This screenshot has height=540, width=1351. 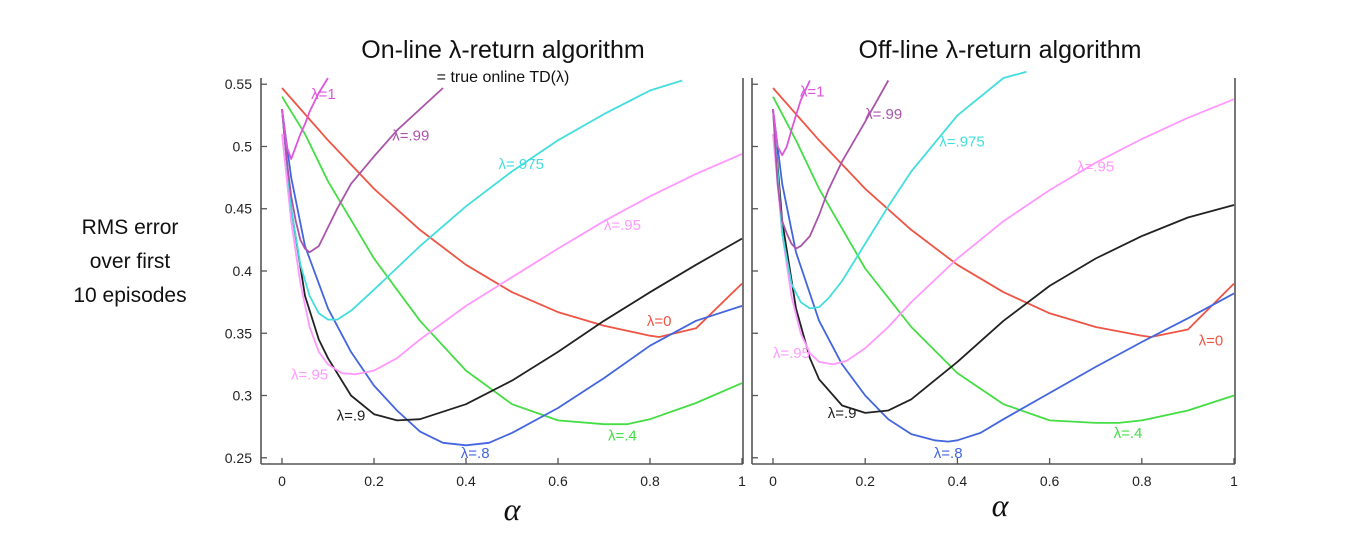 What do you see at coordinates (238, 209) in the screenshot?
I see `y-tick-label: 0.45` at bounding box center [238, 209].